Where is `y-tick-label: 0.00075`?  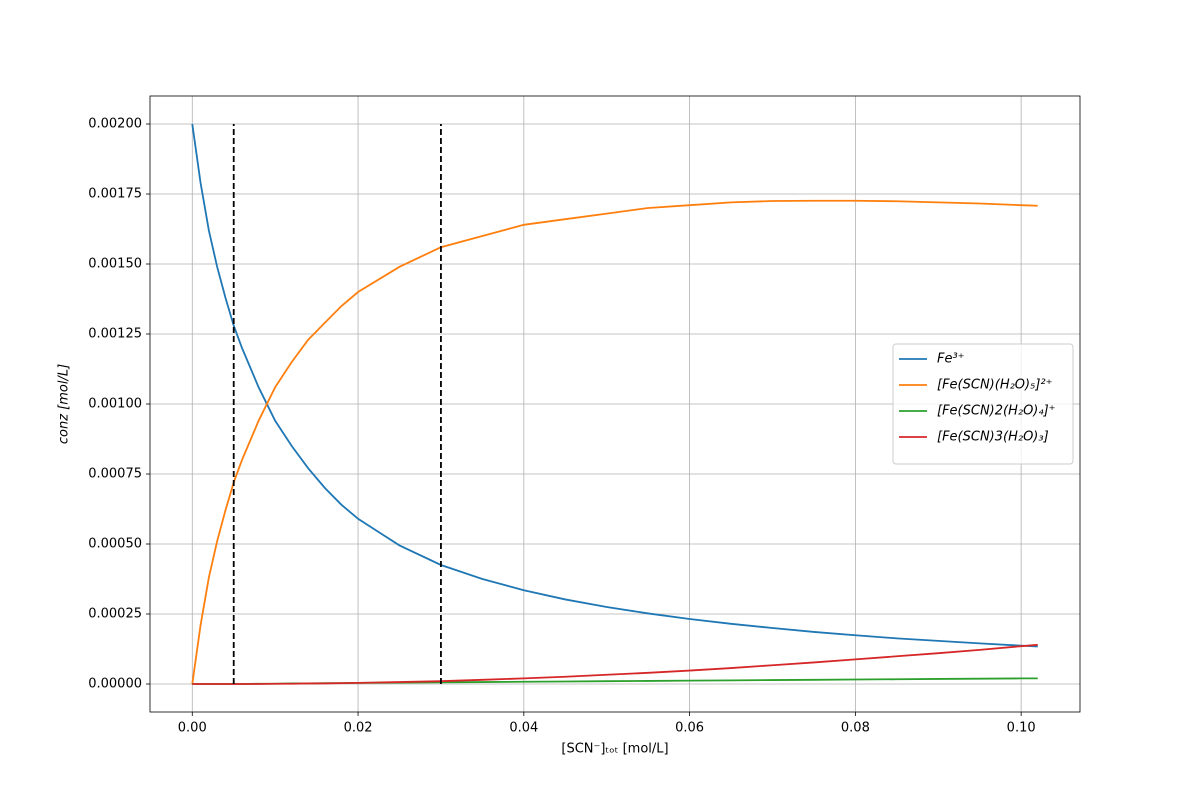
y-tick-label: 0.00075 is located at coordinates (115, 474).